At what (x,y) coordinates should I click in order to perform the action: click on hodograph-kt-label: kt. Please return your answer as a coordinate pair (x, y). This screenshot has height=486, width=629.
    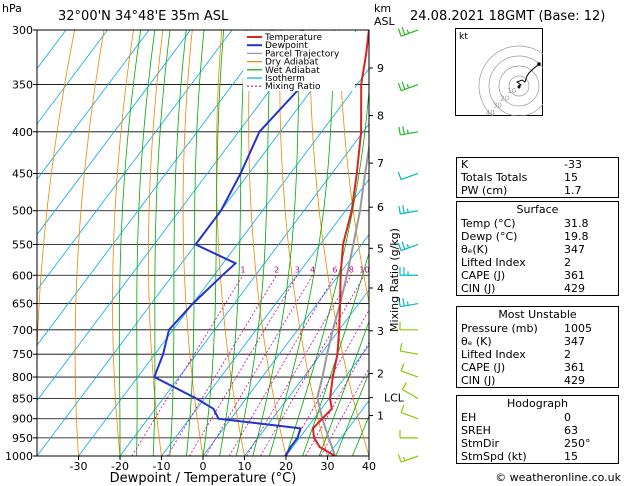
    Looking at the image, I should click on (463, 37).